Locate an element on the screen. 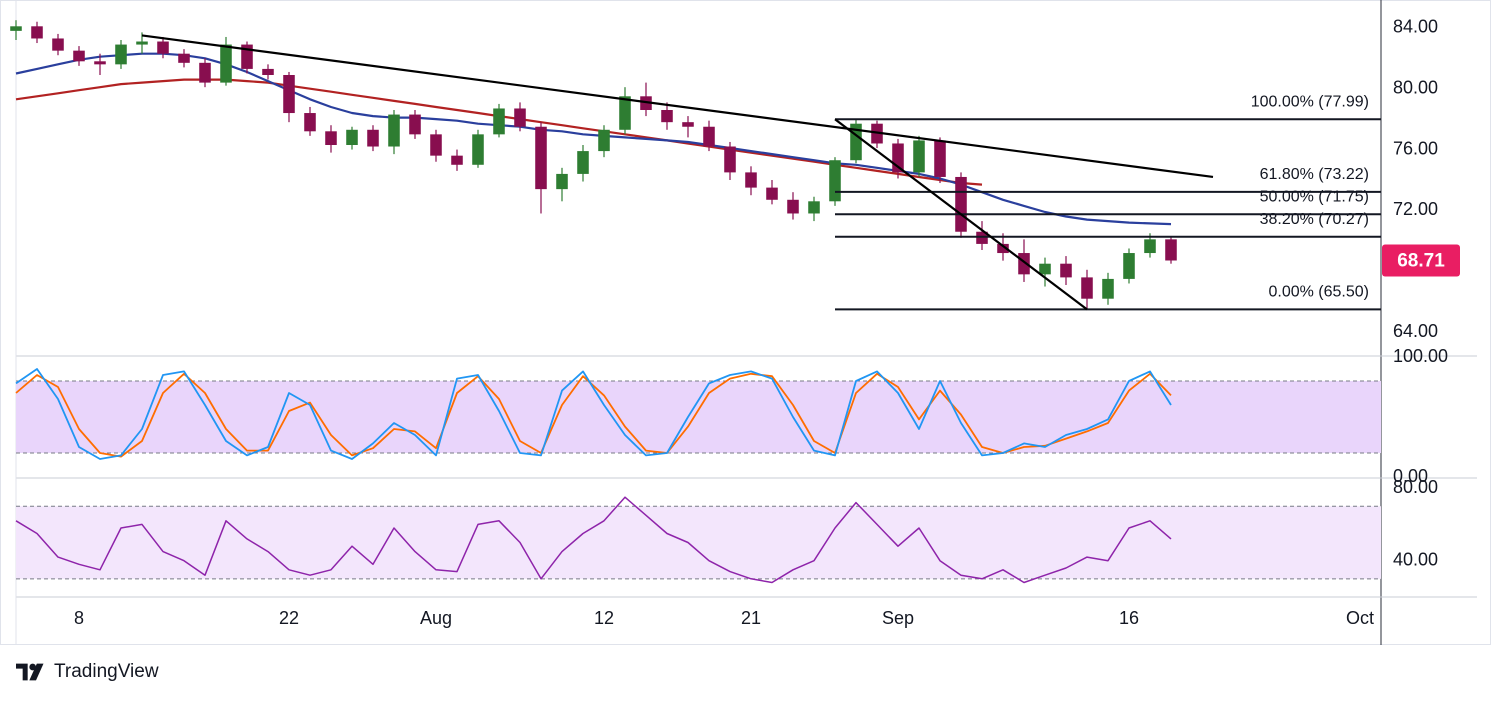 The height and width of the screenshot is (702, 1491). tradingview-brand-name: TradingView is located at coordinates (106, 671).